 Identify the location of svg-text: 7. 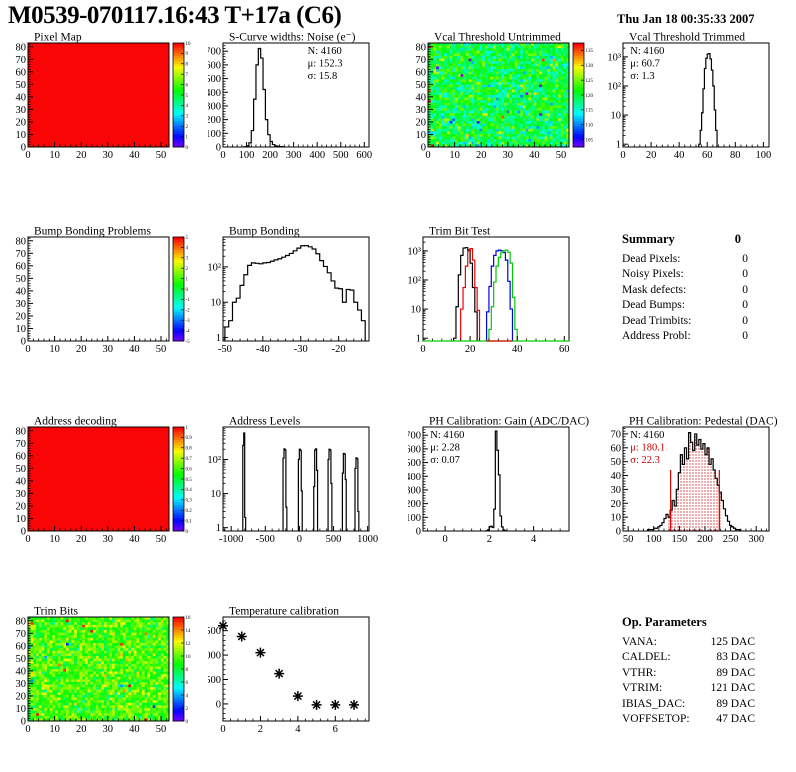
(187, 75).